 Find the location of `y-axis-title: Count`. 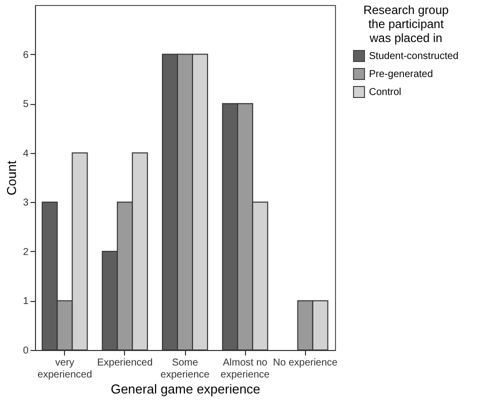

y-axis-title: Count is located at coordinates (11, 178).